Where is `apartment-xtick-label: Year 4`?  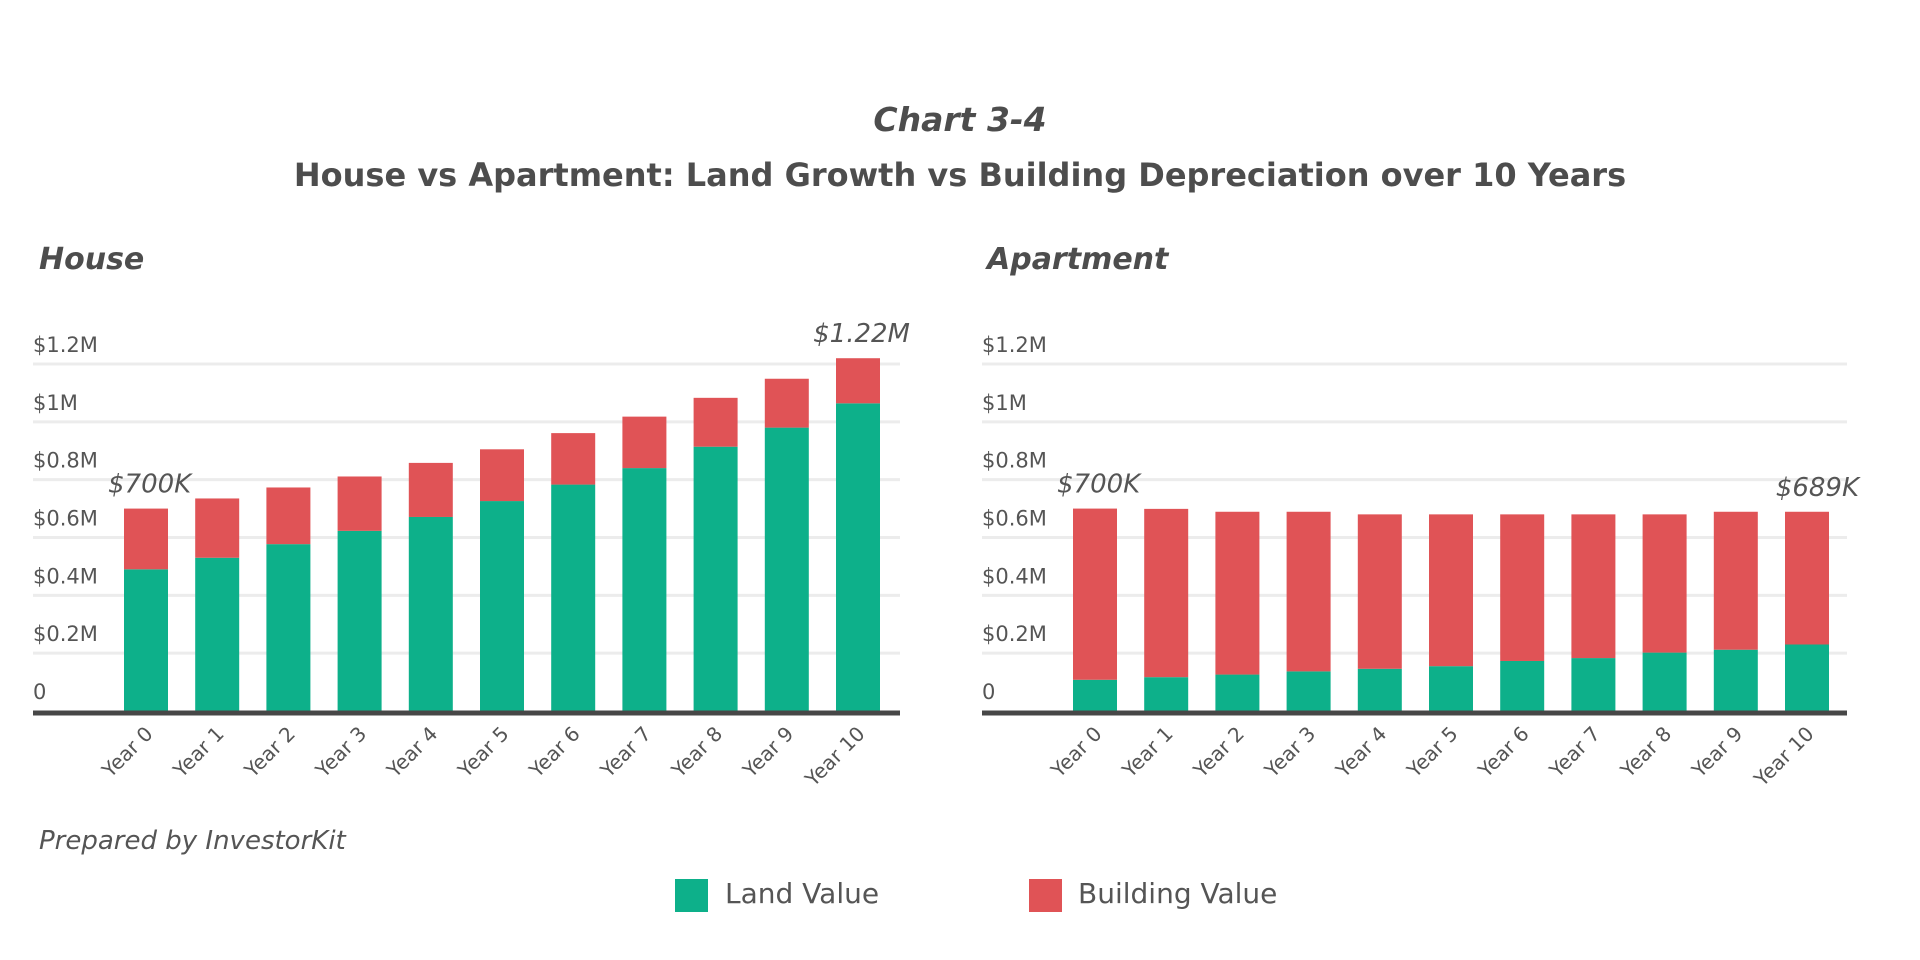 apartment-xtick-label: Year 4 is located at coordinates (1360, 752).